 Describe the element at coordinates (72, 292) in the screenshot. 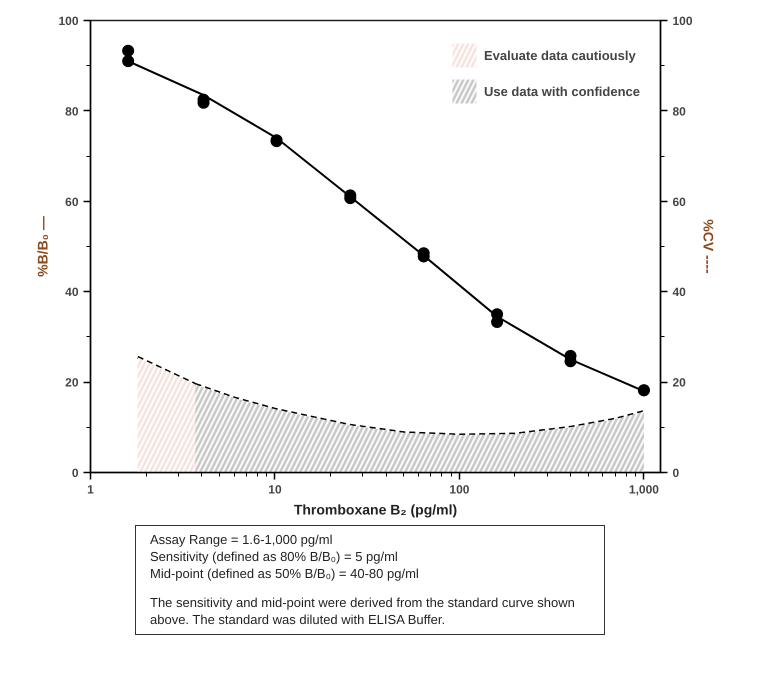

I see `y-tick-label: 40` at that location.